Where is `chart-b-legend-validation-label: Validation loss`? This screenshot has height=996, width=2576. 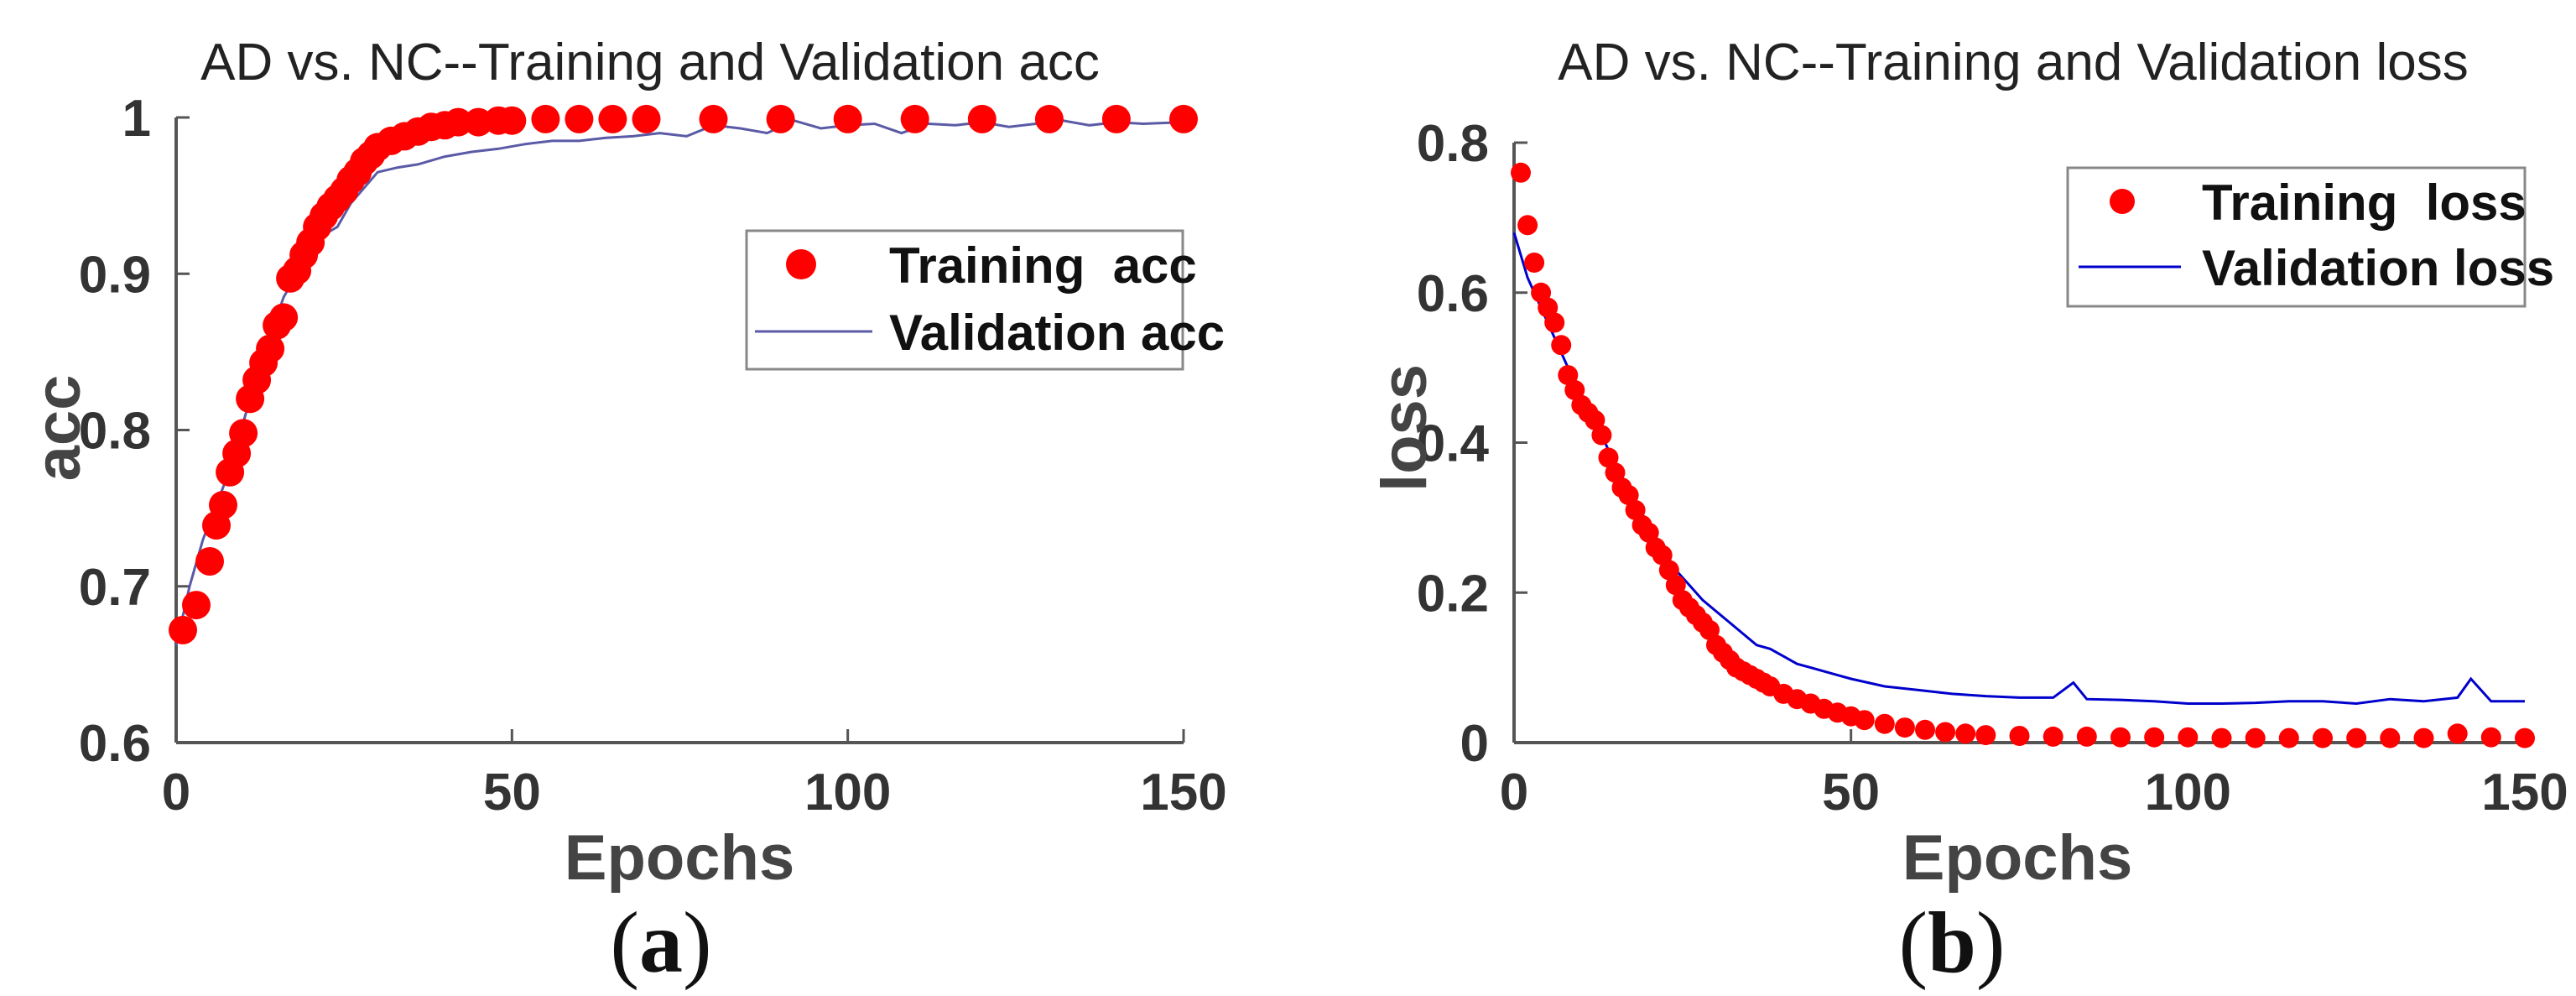
chart-b-legend-validation-label: Validation loss is located at coordinates (2378, 268).